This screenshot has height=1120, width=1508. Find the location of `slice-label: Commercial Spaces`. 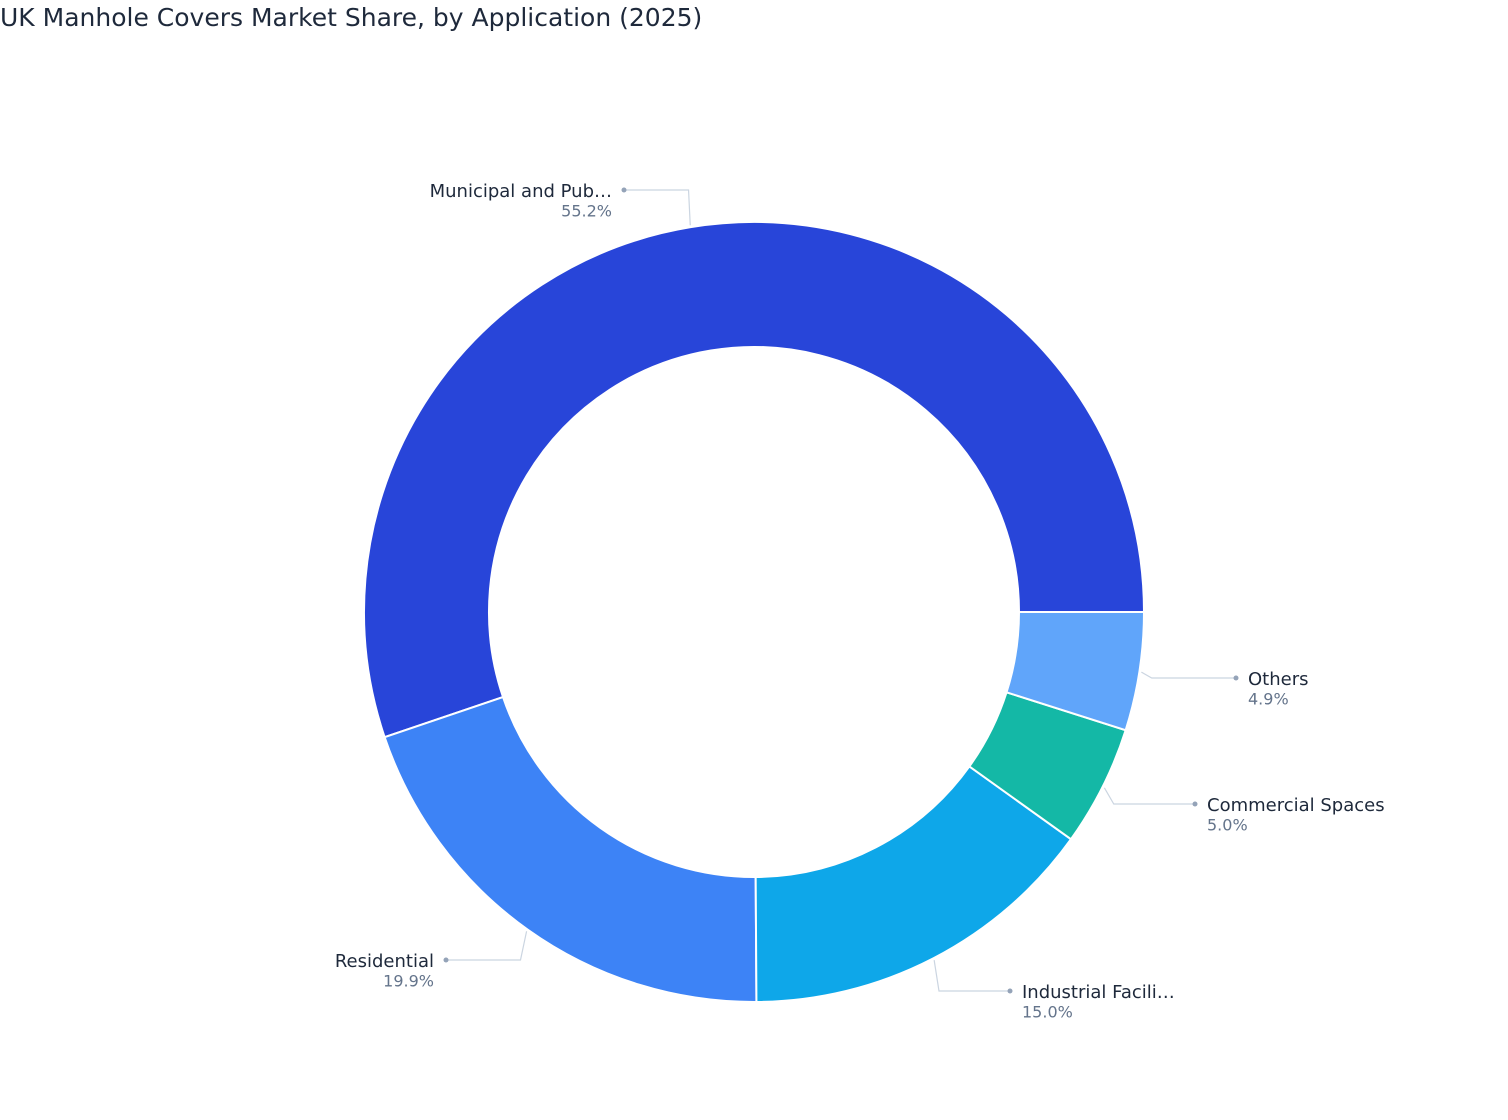

slice-label: Commercial Spaces is located at coordinates (1296, 805).